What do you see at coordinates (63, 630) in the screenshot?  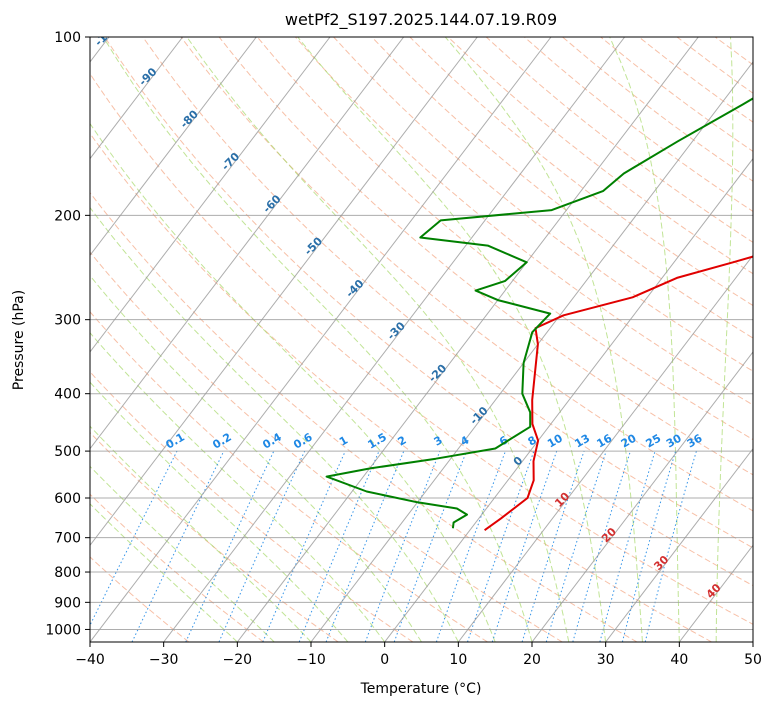 I see `y-tick-label: 1000` at bounding box center [63, 630].